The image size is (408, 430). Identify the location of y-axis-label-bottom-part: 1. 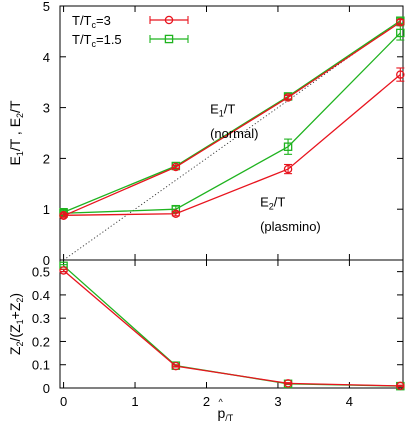
(20, 321).